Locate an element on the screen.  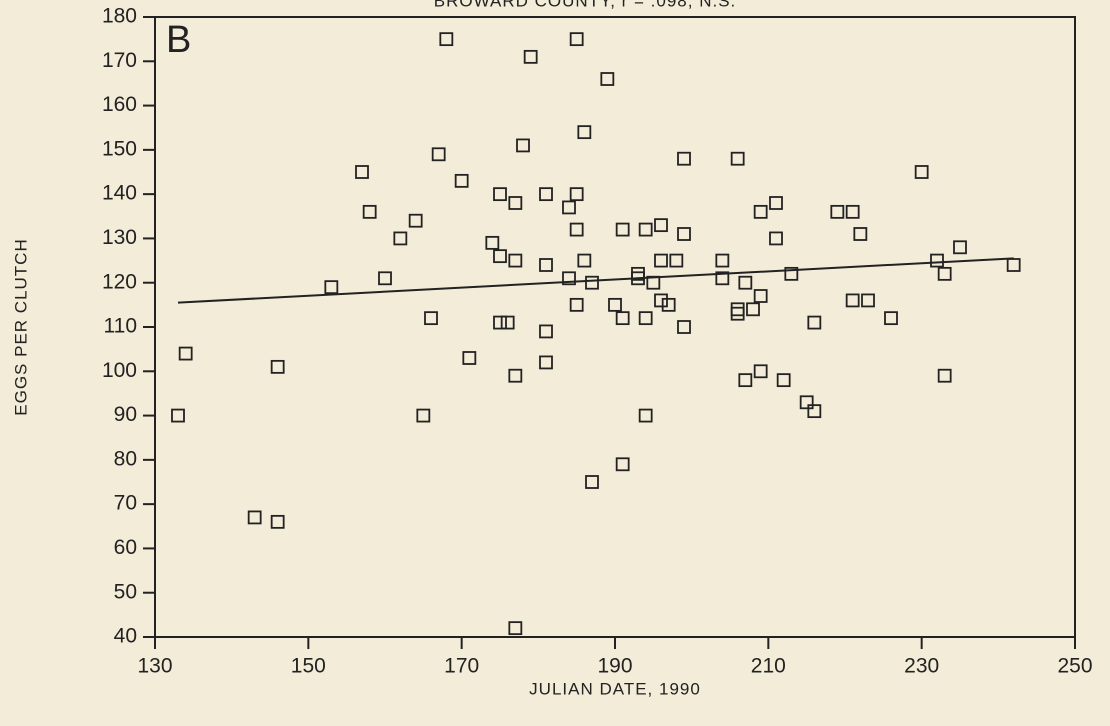
y-tick-label: 100 is located at coordinates (119, 370).